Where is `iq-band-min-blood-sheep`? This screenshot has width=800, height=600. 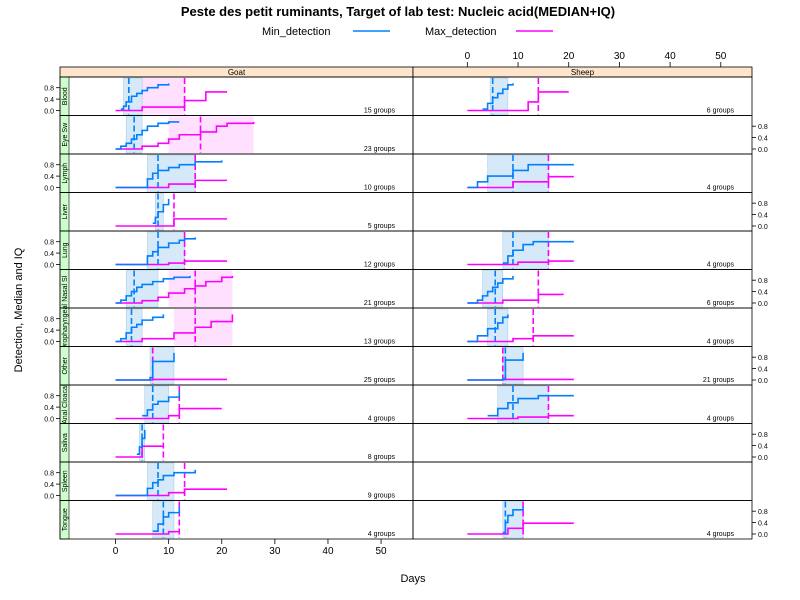 iq-band-min-blood-sheep is located at coordinates (499, 96).